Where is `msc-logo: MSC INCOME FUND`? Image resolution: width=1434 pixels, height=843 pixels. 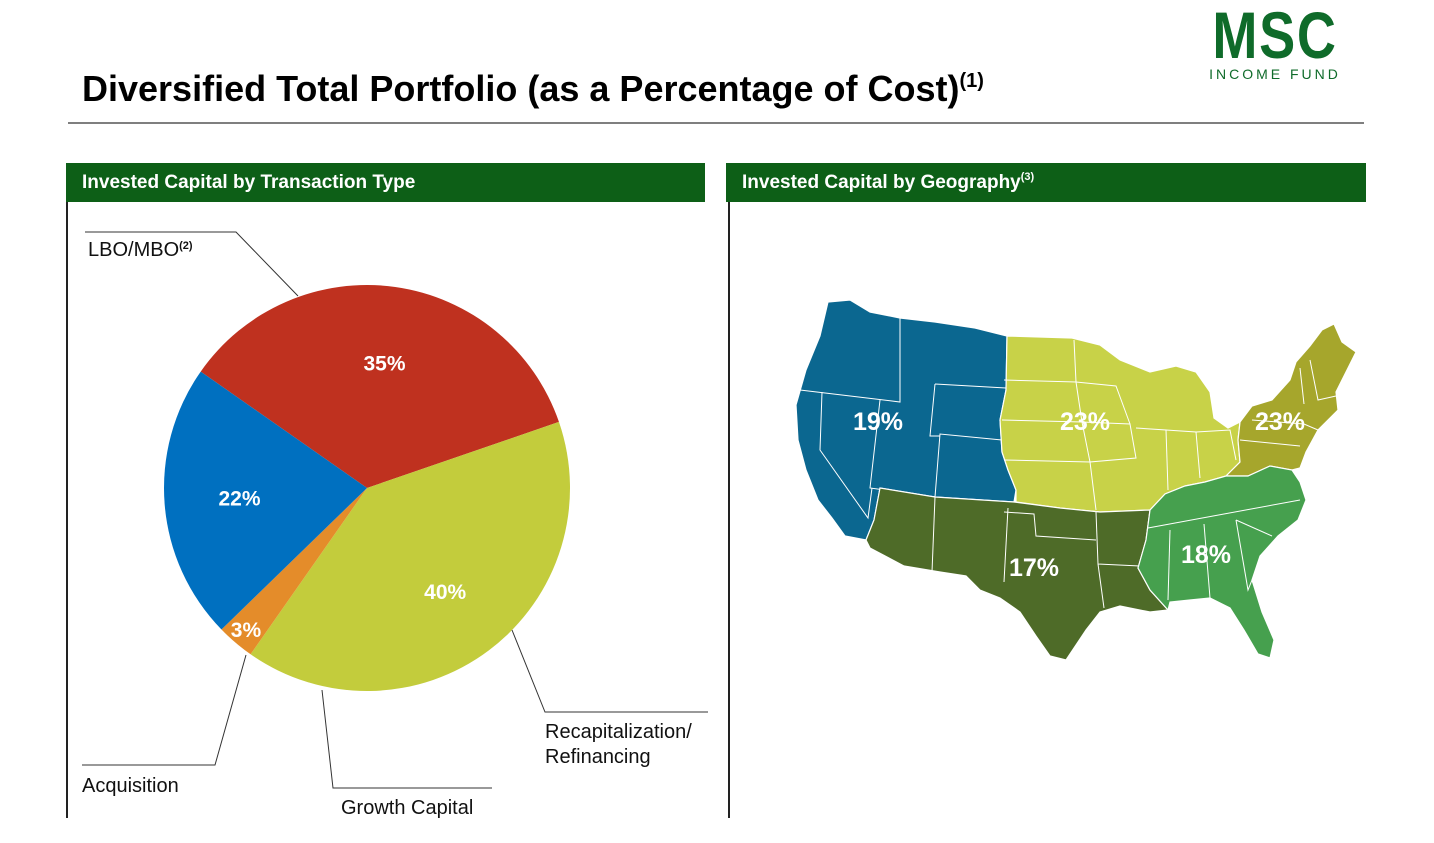
msc-logo: MSC INCOME FUND is located at coordinates (1275, 42).